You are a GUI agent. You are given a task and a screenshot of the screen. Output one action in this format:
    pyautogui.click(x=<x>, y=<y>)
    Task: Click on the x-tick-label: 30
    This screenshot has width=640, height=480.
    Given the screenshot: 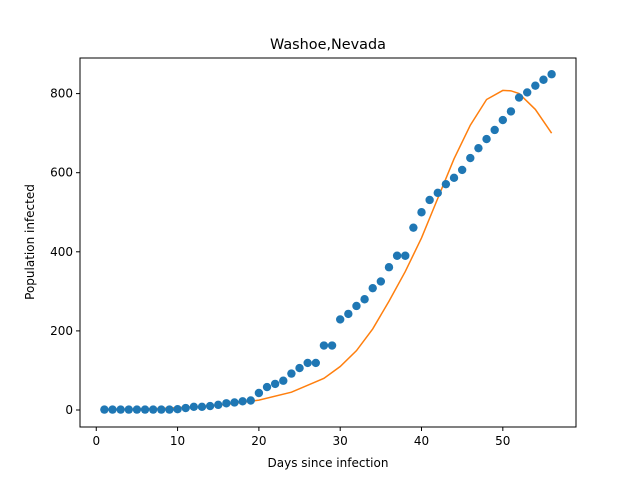 What is the action you would take?
    pyautogui.click(x=340, y=441)
    